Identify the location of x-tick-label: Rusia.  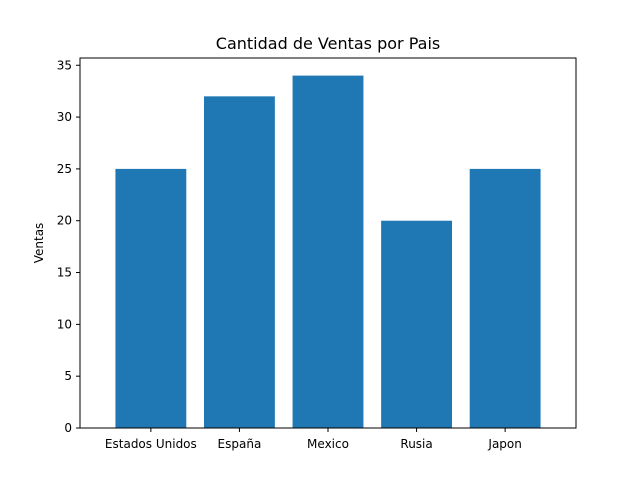
(416, 444).